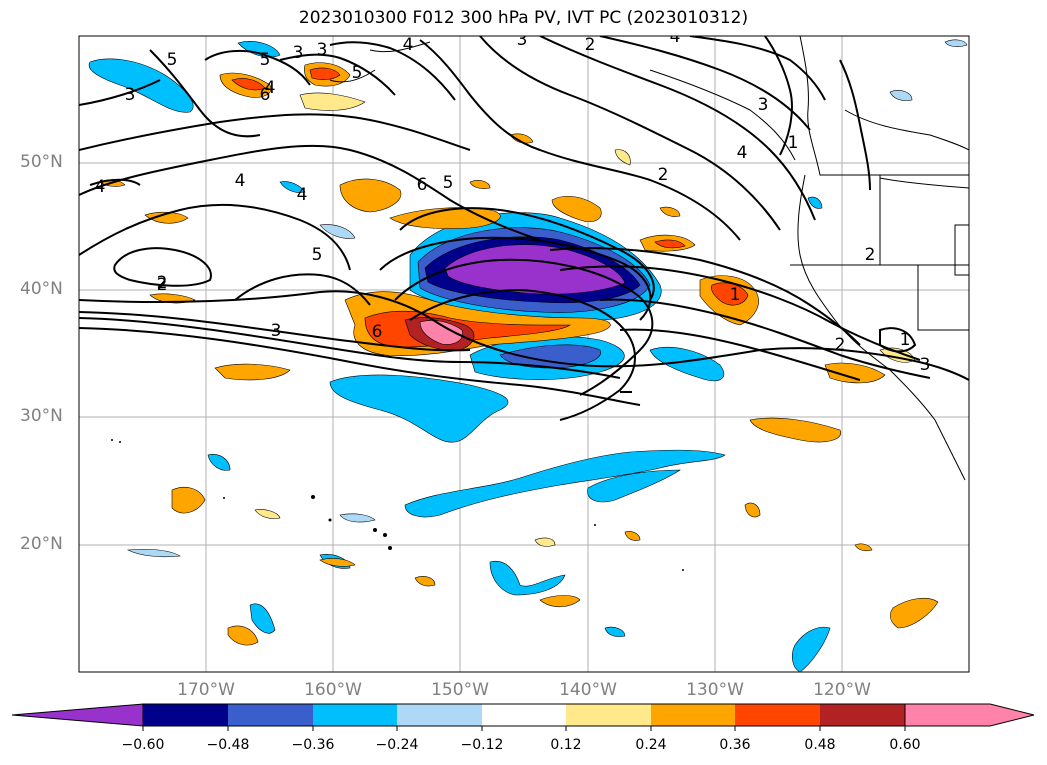  What do you see at coordinates (715, 690) in the screenshot?
I see `lon-label-130w: 130°W` at bounding box center [715, 690].